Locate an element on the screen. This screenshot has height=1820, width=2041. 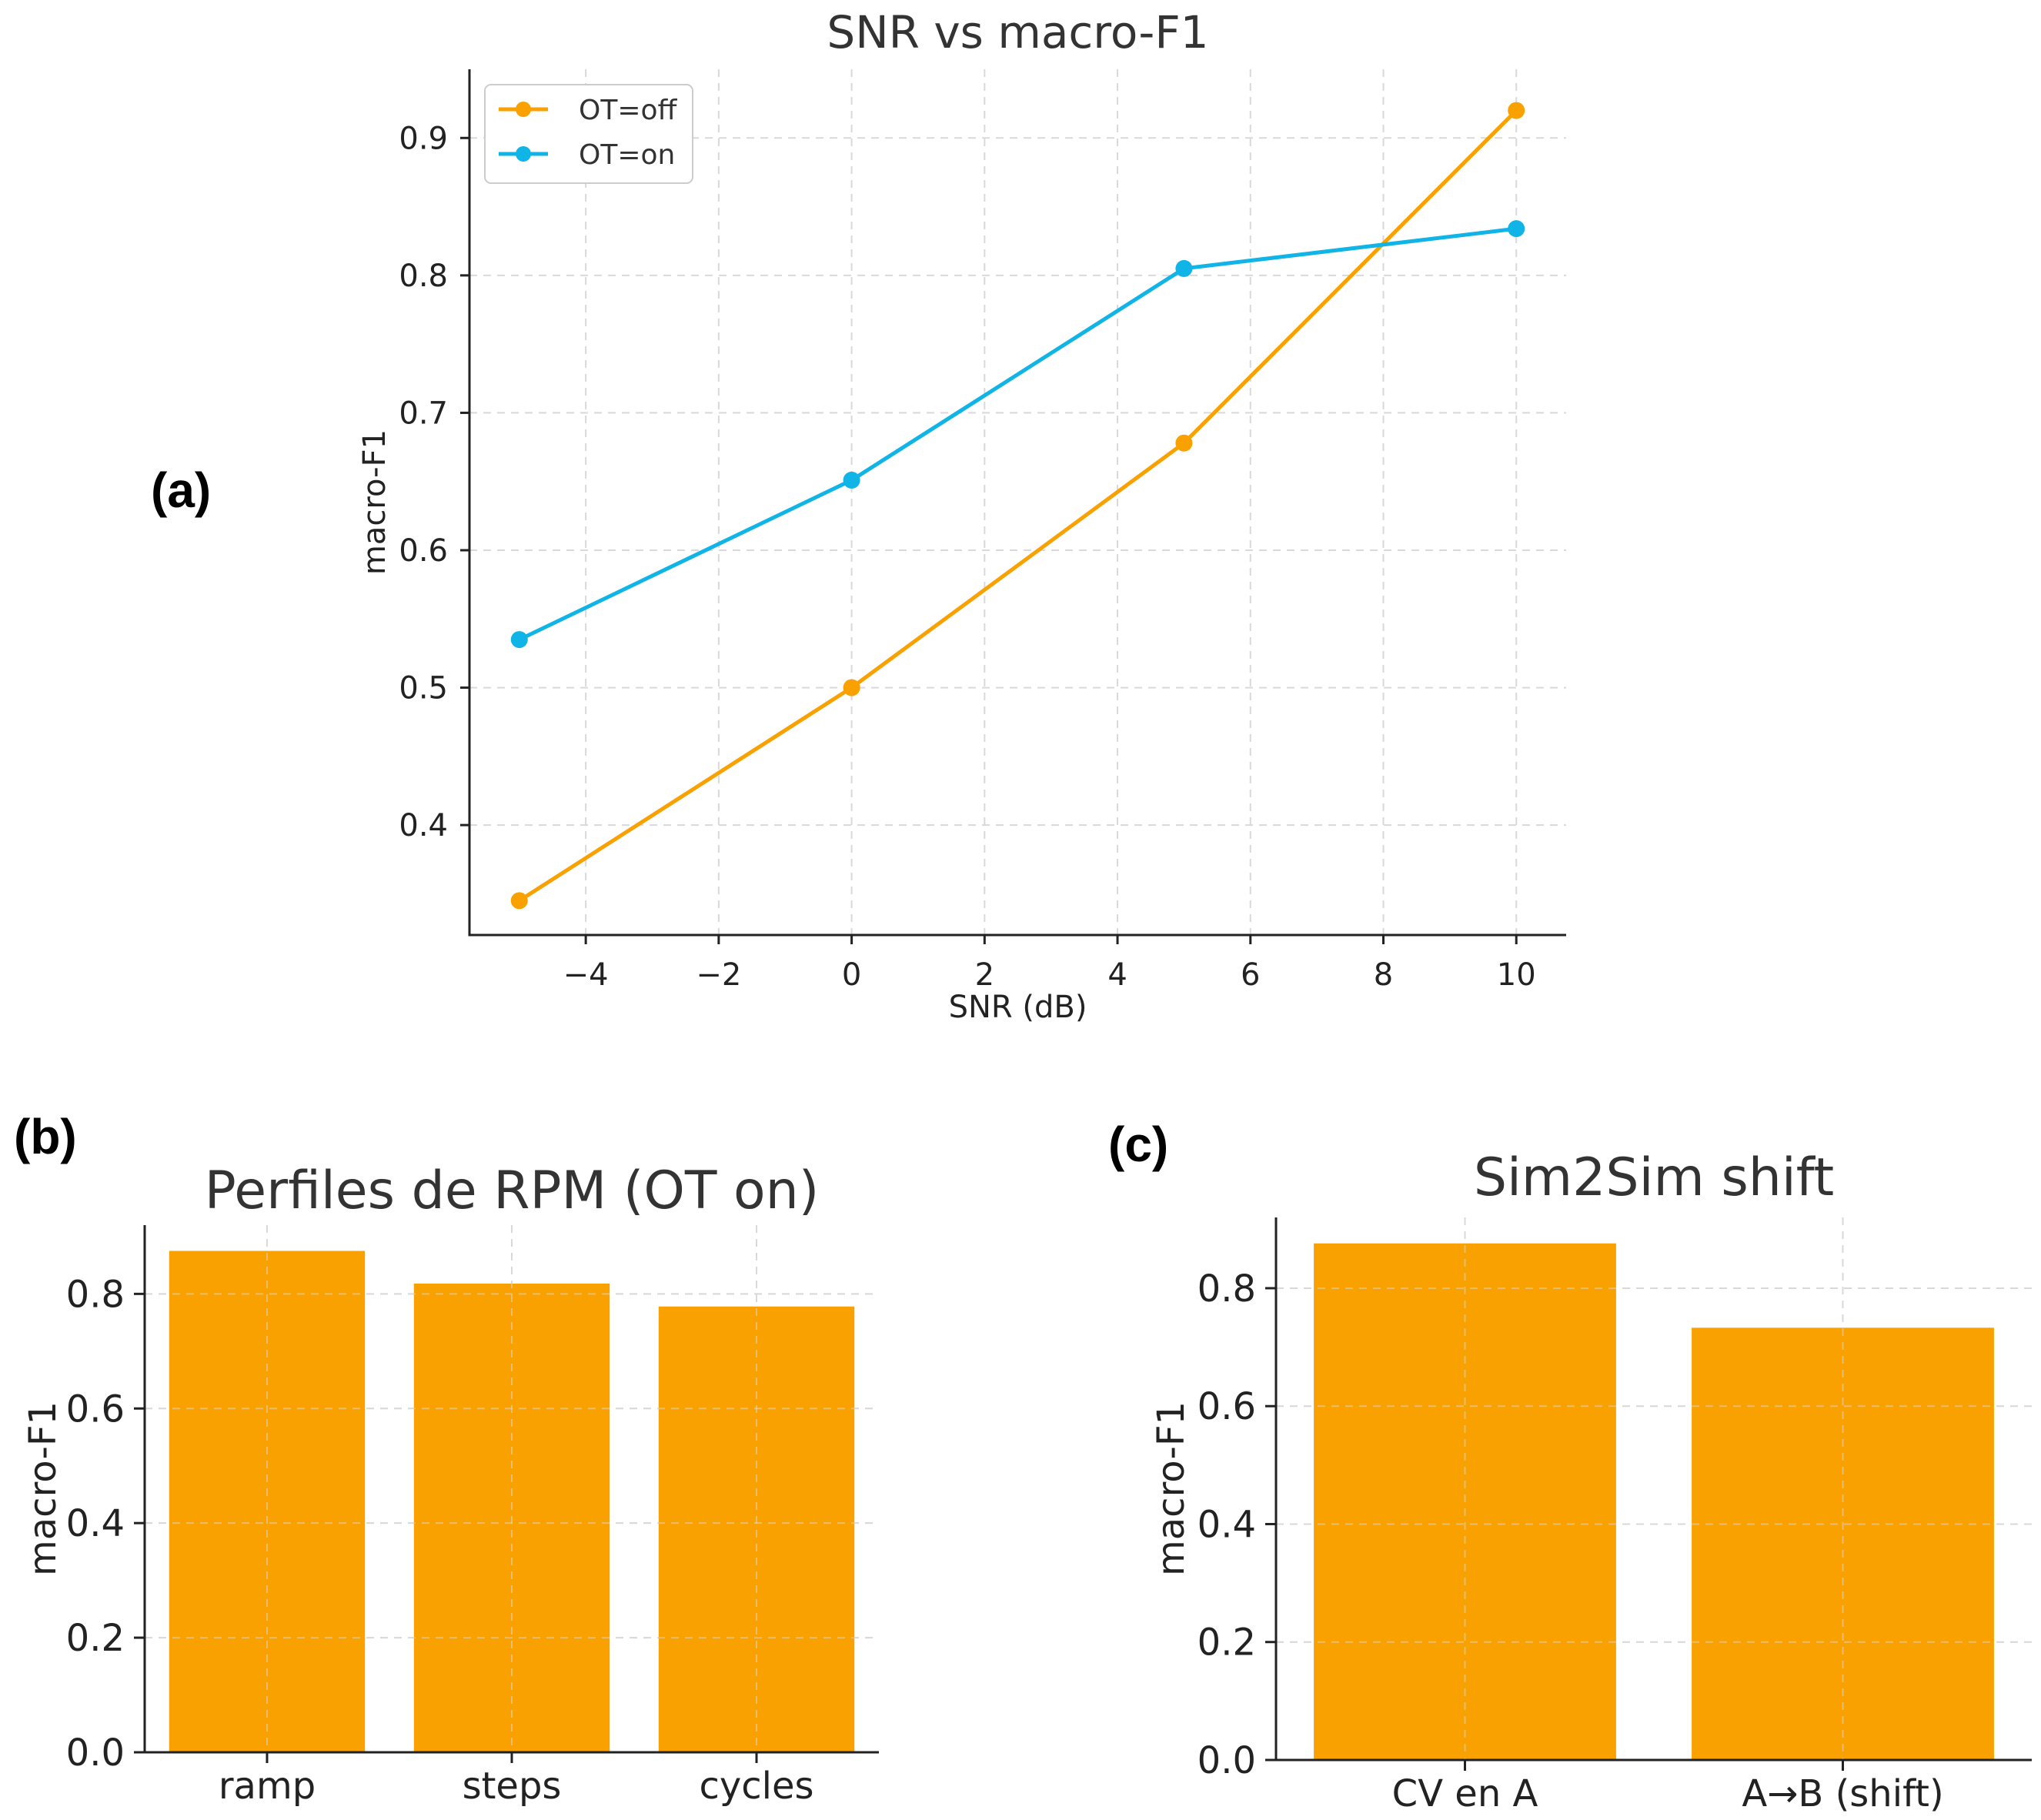
legend-label: OT=on is located at coordinates (627, 155).